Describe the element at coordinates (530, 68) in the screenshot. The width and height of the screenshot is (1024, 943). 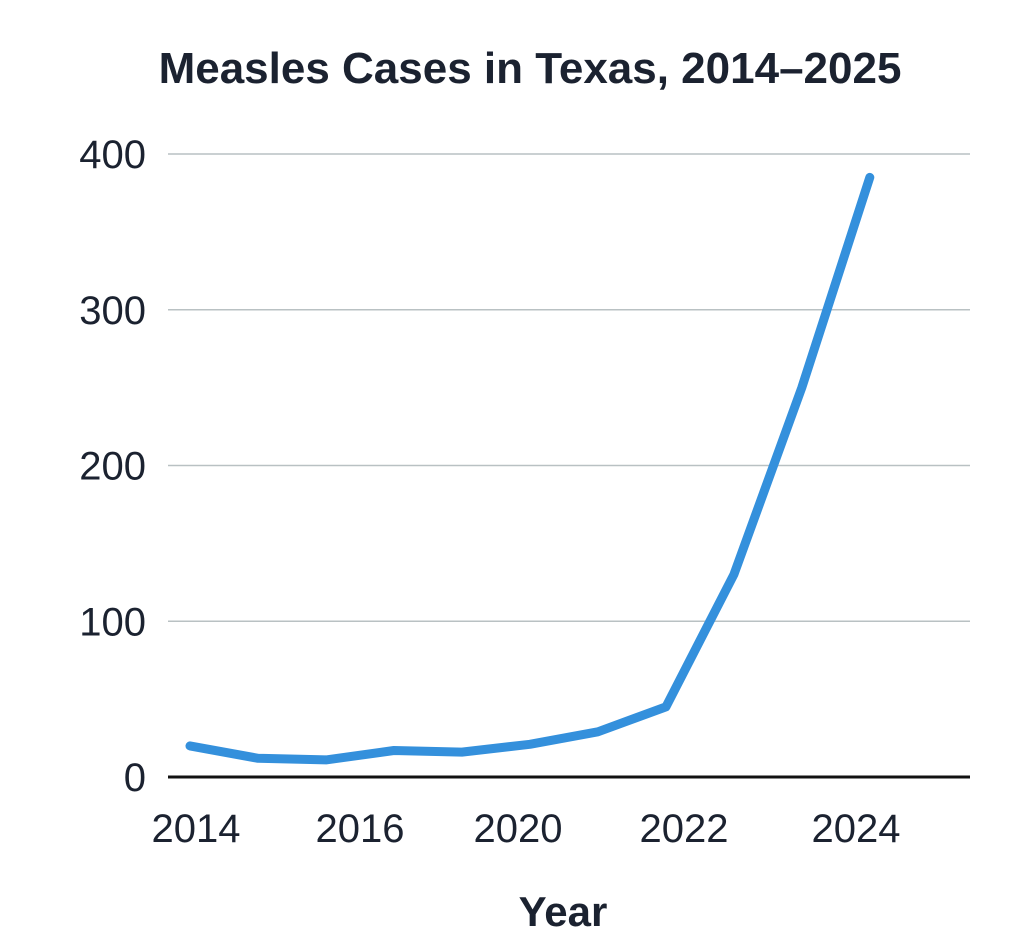
I see `chart-title: Measles Cases in Texas, 2014–2025` at that location.